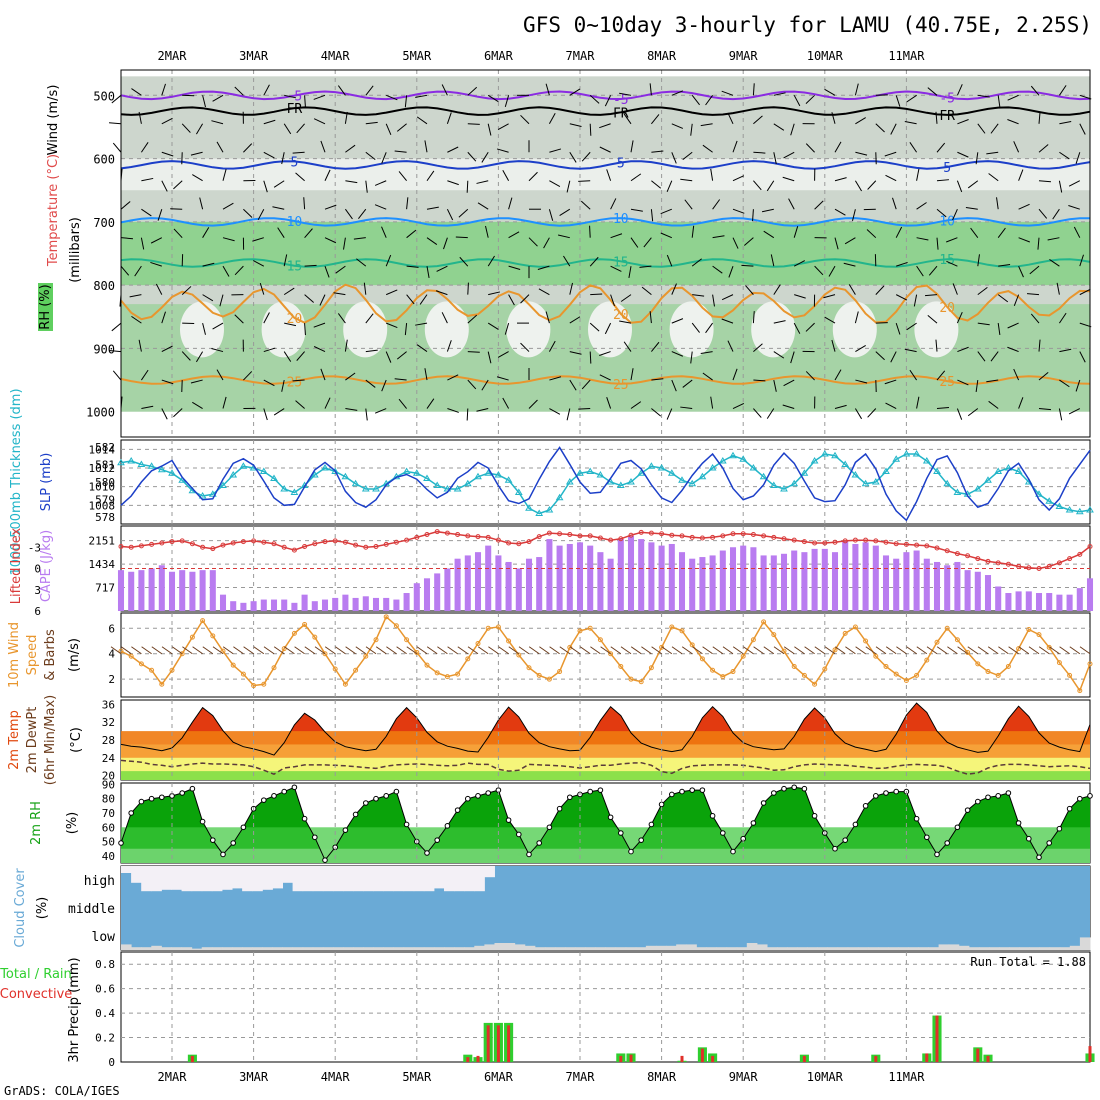 The image size is (1100, 1100). Describe the element at coordinates (104, 349) in the screenshot. I see `y-tick-label: 900` at that location.